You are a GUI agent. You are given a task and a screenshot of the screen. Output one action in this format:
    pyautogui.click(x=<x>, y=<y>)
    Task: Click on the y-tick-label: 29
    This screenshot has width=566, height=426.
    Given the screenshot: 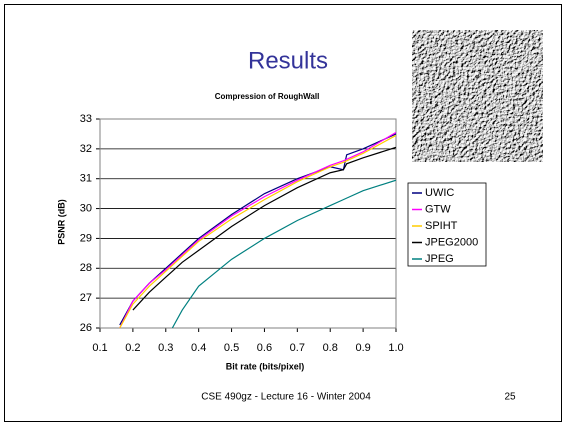 What is the action you would take?
    pyautogui.click(x=86, y=238)
    